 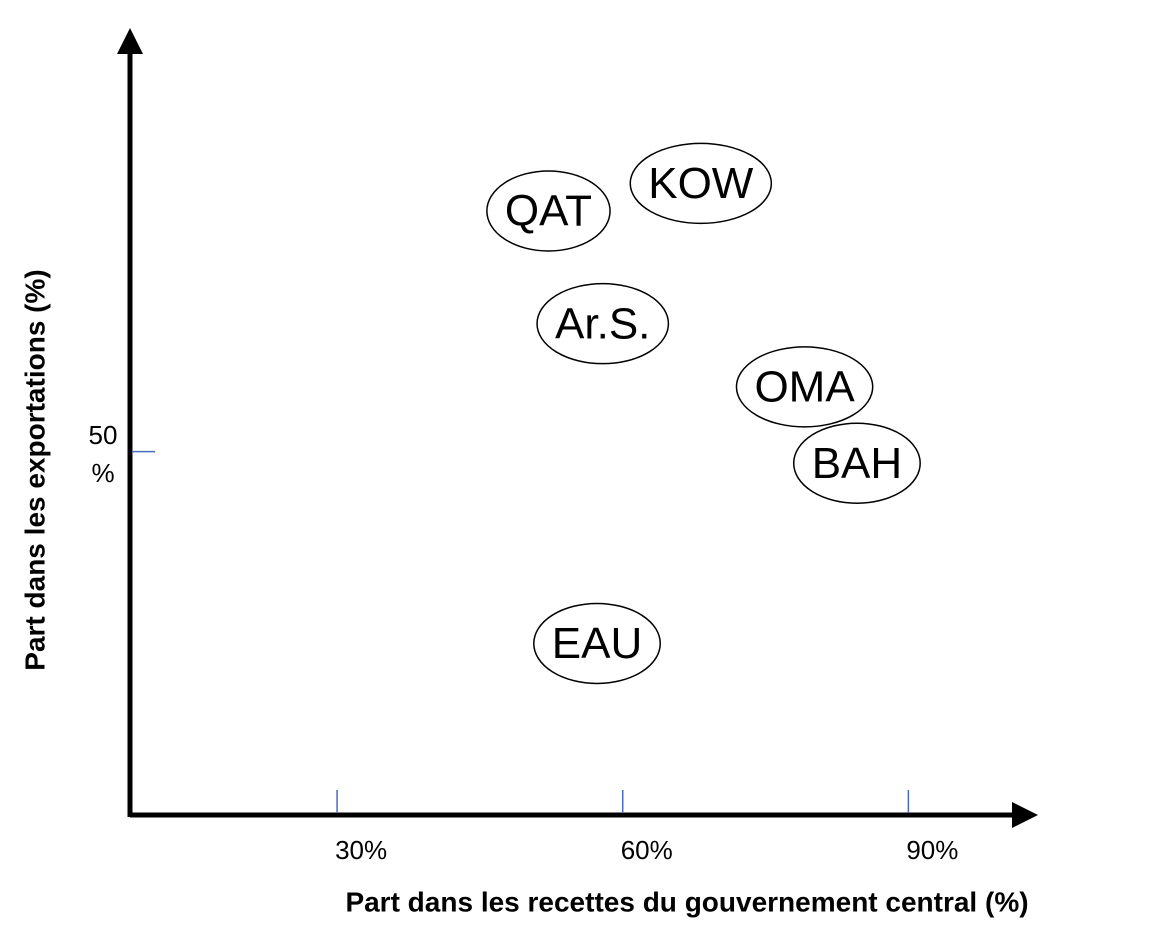 I want to click on point-group: OMA, so click(x=804, y=387).